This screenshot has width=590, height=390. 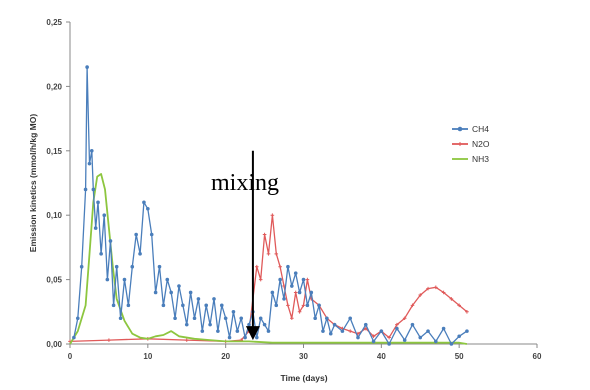 What do you see at coordinates (303, 356) in the screenshot?
I see `x-tick-label: 30` at bounding box center [303, 356].